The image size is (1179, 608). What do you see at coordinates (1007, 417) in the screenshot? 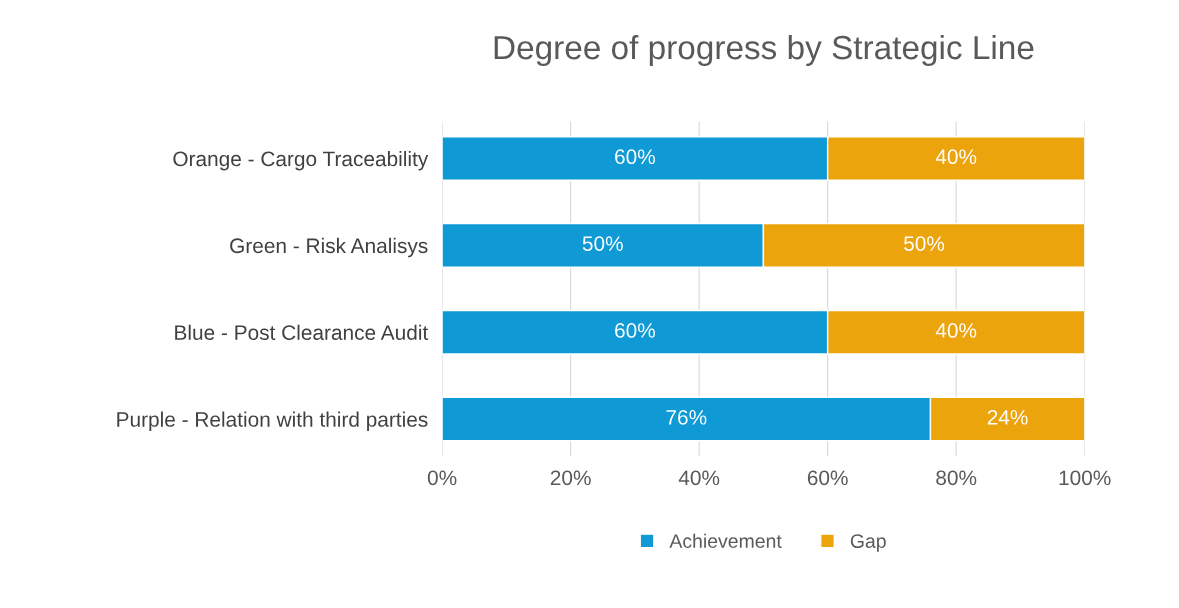
I see `data-label: 24%` at bounding box center [1007, 417].